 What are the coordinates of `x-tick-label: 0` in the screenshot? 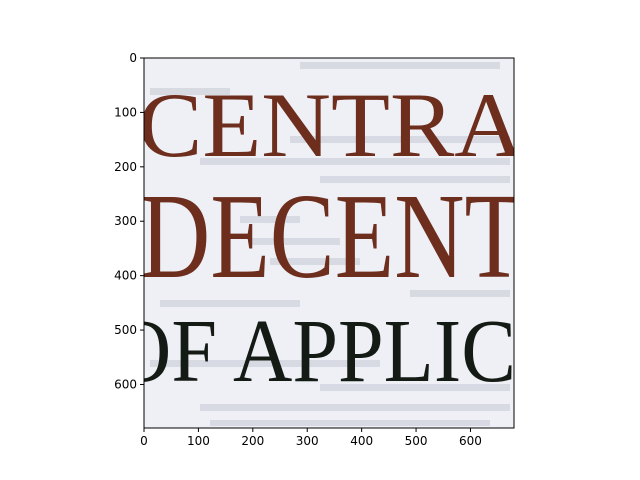 It's located at (144, 441).